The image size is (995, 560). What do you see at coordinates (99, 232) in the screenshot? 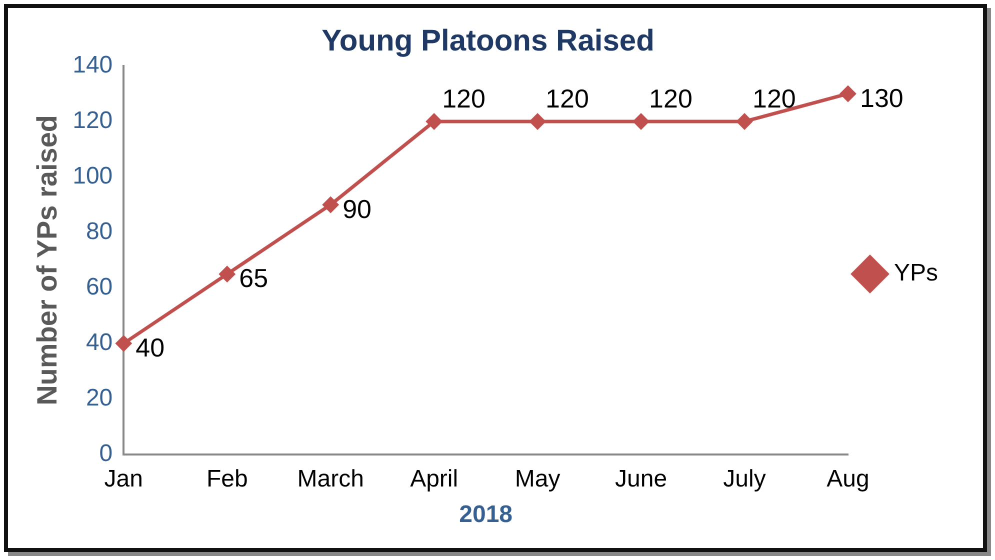
I see `y-tick-label: 80` at bounding box center [99, 232].